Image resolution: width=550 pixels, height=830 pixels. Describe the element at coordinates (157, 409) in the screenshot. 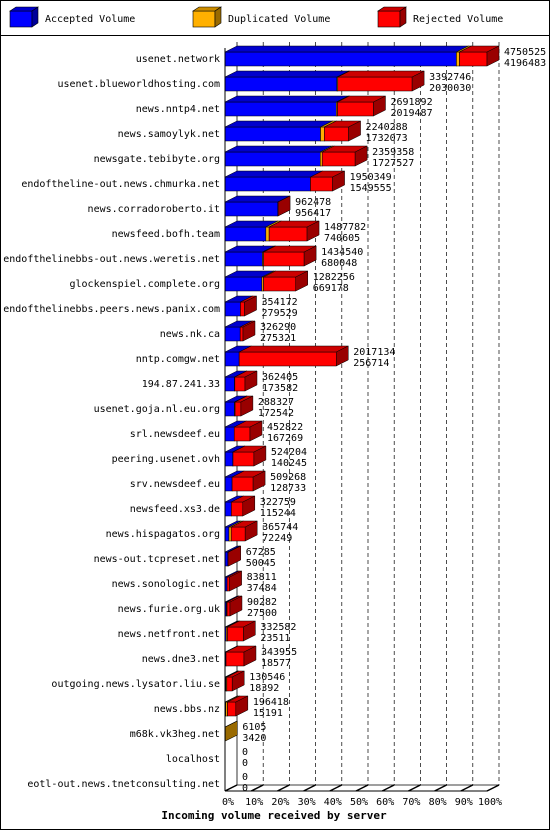

I see `y-tick-label: usenet.goja.nl.eu.org` at that location.